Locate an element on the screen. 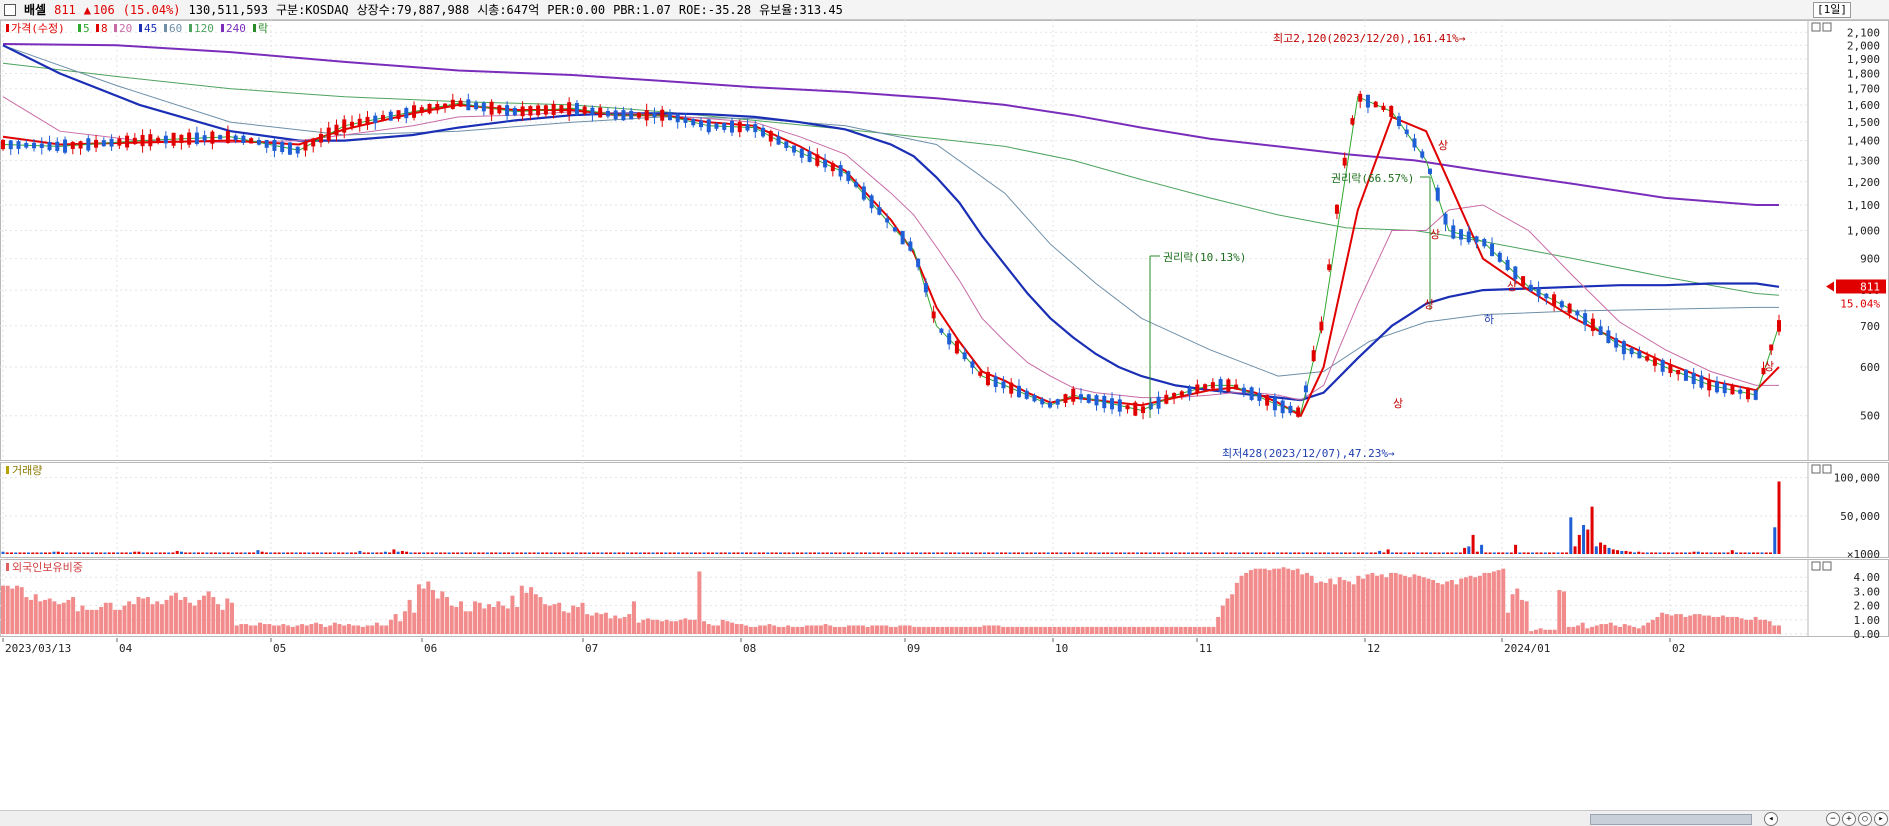 Image resolution: width=1889 pixels, height=826 pixels. scroll-left-icon: ◂ is located at coordinates (1771, 819).